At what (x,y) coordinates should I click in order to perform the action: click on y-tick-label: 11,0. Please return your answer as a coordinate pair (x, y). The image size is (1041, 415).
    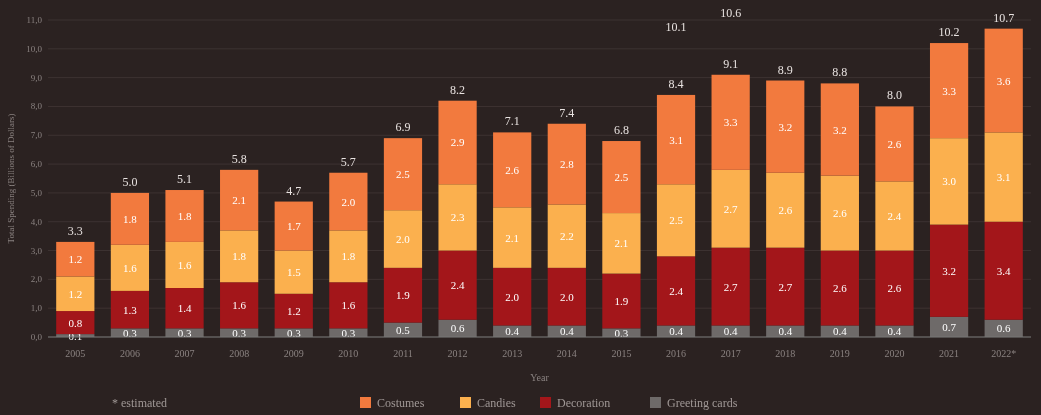
    Looking at the image, I should click on (34, 20).